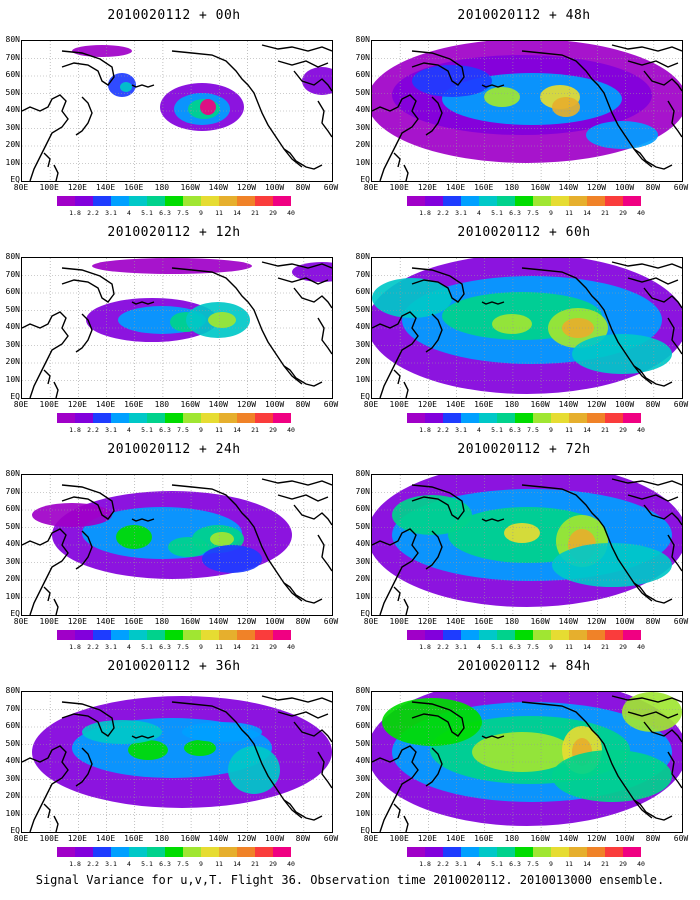 This screenshot has width=700, height=900. Describe the element at coordinates (21, 187) in the screenshot. I see `lon-tick-label: 80E` at that location.